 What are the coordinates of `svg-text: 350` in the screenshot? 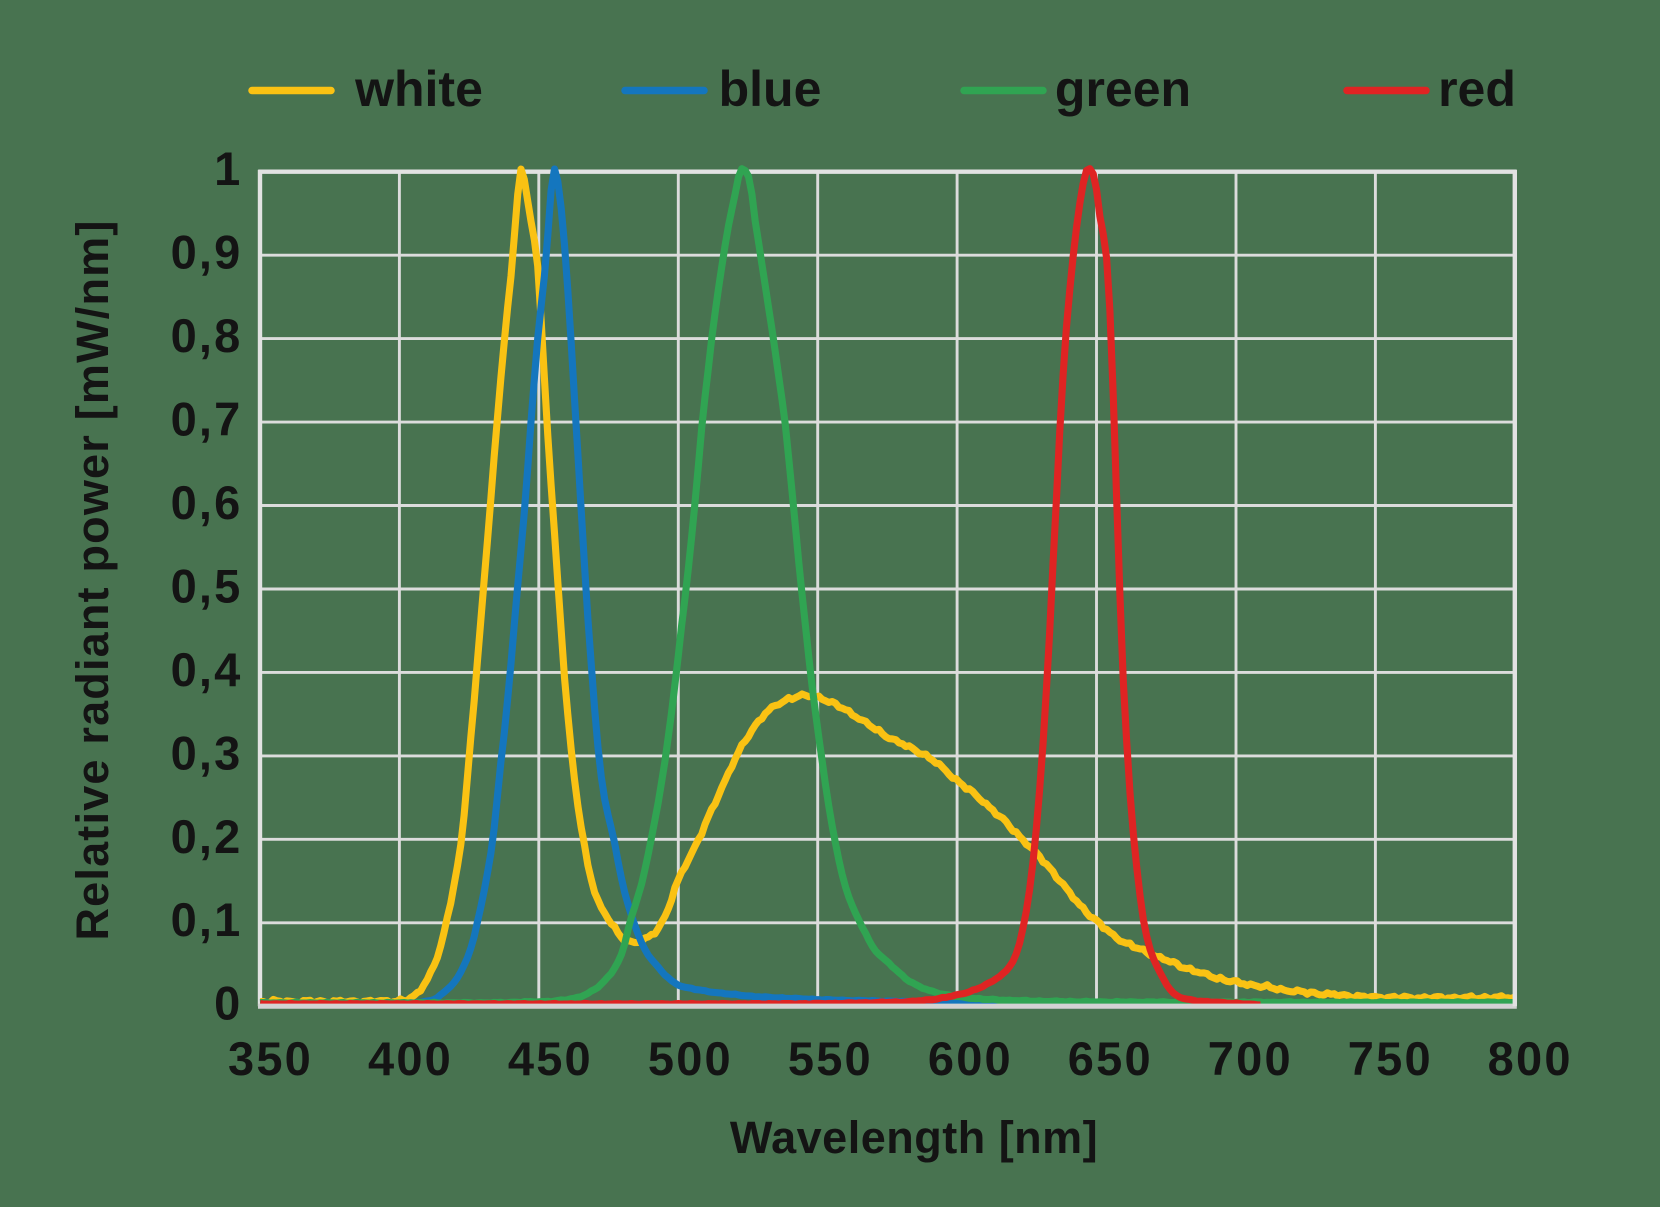 It's located at (270, 1058).